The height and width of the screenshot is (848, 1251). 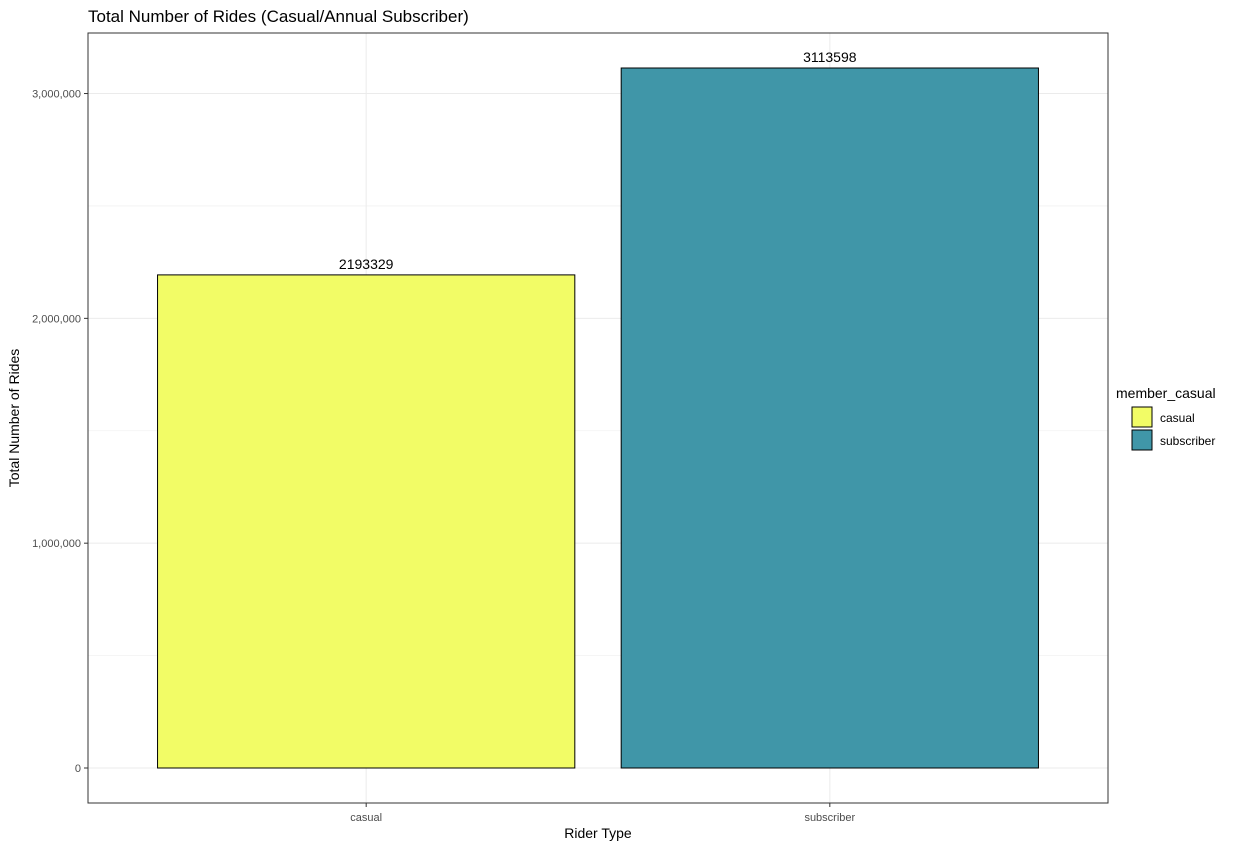 What do you see at coordinates (56, 95) in the screenshot?
I see `y-tick-label: 3,000,000` at bounding box center [56, 95].